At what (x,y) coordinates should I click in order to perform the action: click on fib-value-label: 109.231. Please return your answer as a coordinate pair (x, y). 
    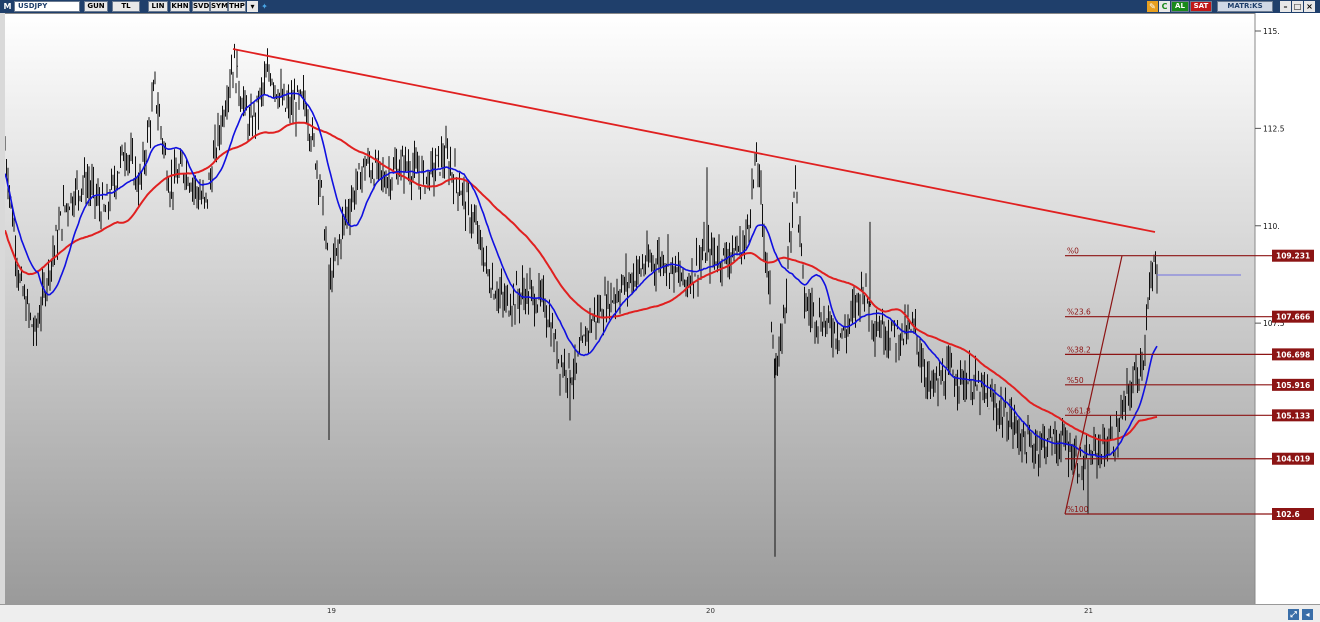
    Looking at the image, I should click on (1293, 256).